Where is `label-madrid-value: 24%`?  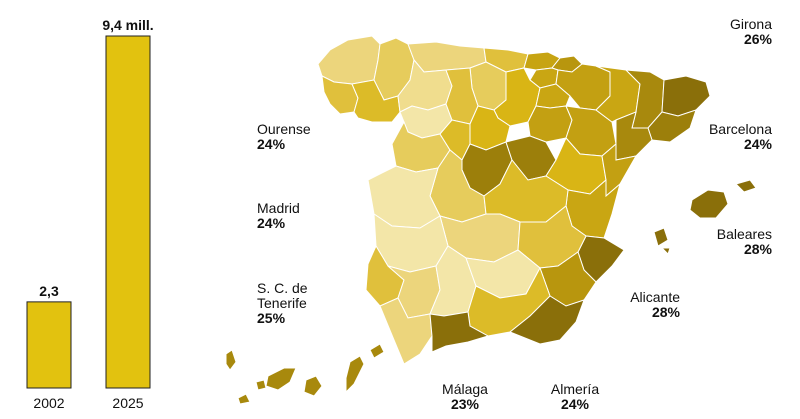
label-madrid-value: 24% is located at coordinates (271, 223).